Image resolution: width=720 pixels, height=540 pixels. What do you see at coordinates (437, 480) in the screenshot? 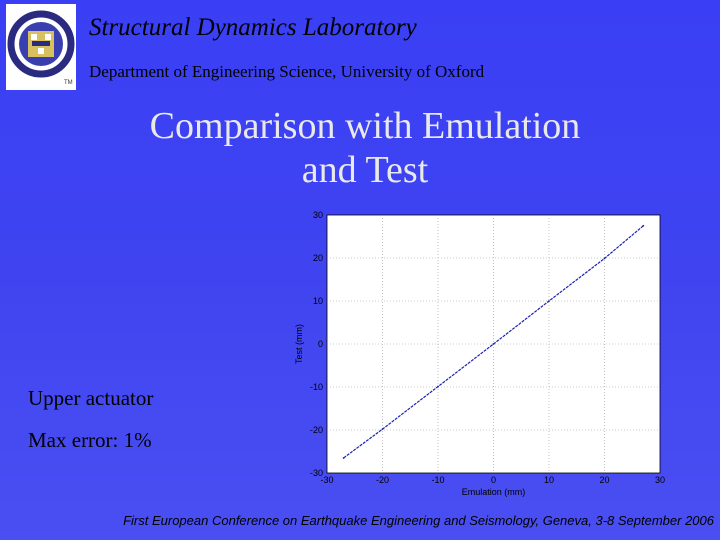
I see `x-tick-label: -10` at bounding box center [437, 480].